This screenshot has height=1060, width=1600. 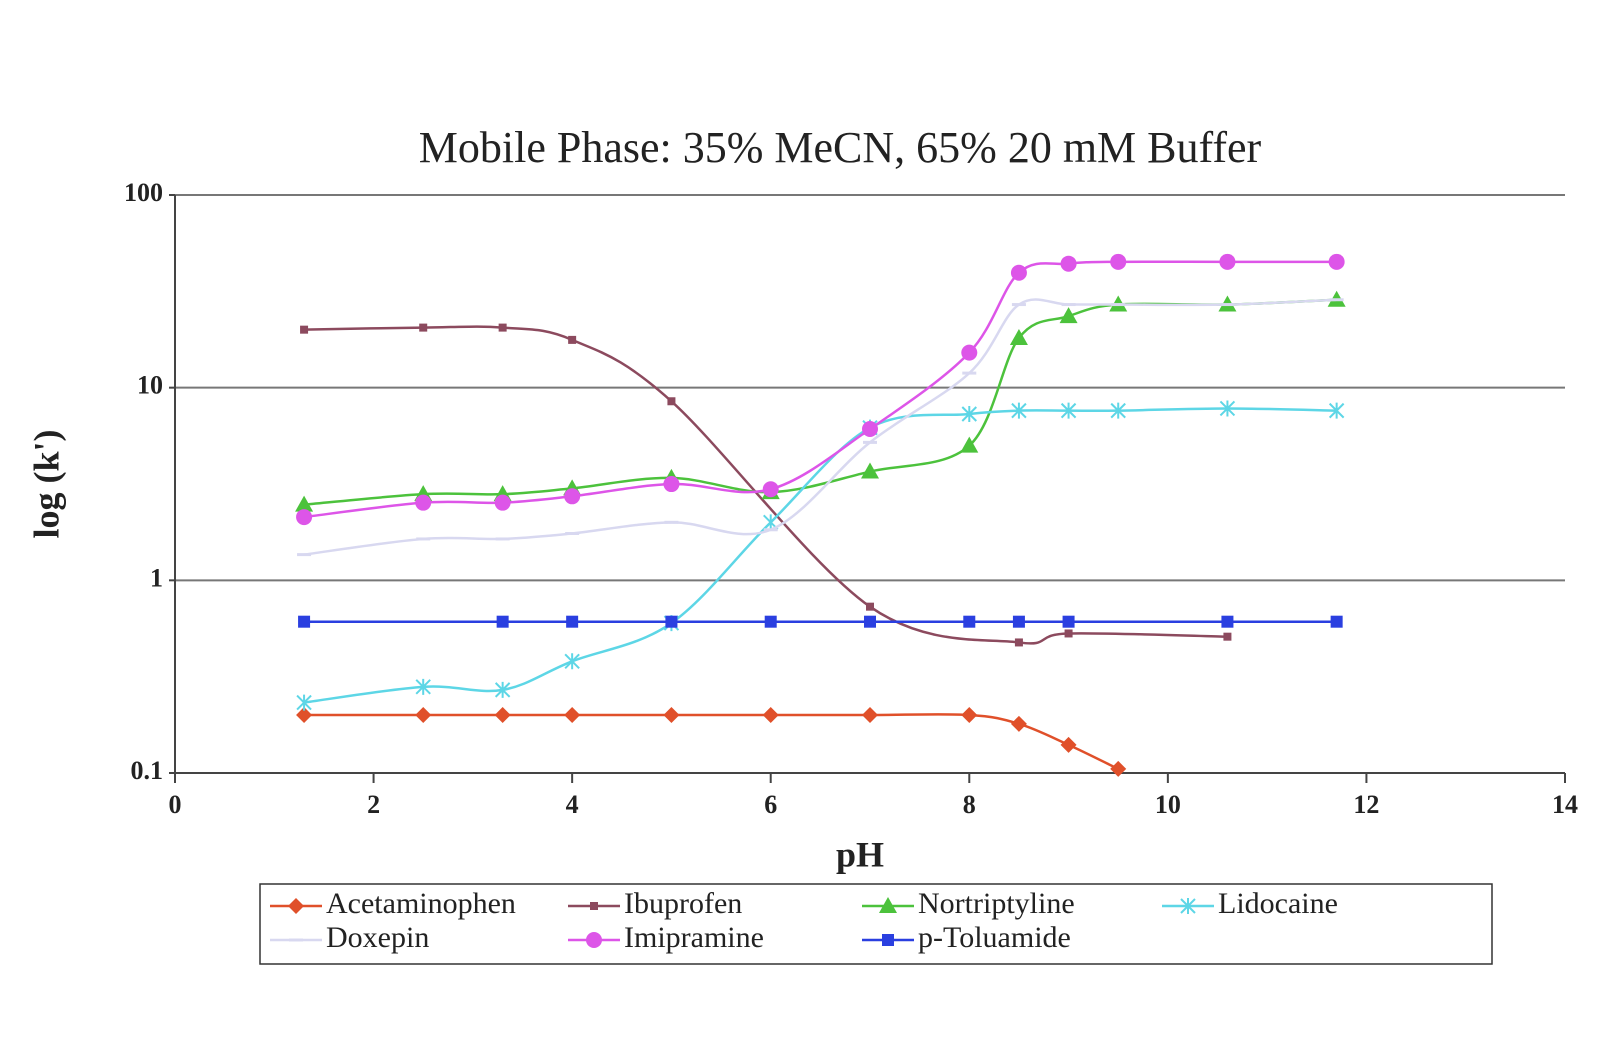 What do you see at coordinates (147, 770) in the screenshot?
I see `y-tick-label: 0.1` at bounding box center [147, 770].